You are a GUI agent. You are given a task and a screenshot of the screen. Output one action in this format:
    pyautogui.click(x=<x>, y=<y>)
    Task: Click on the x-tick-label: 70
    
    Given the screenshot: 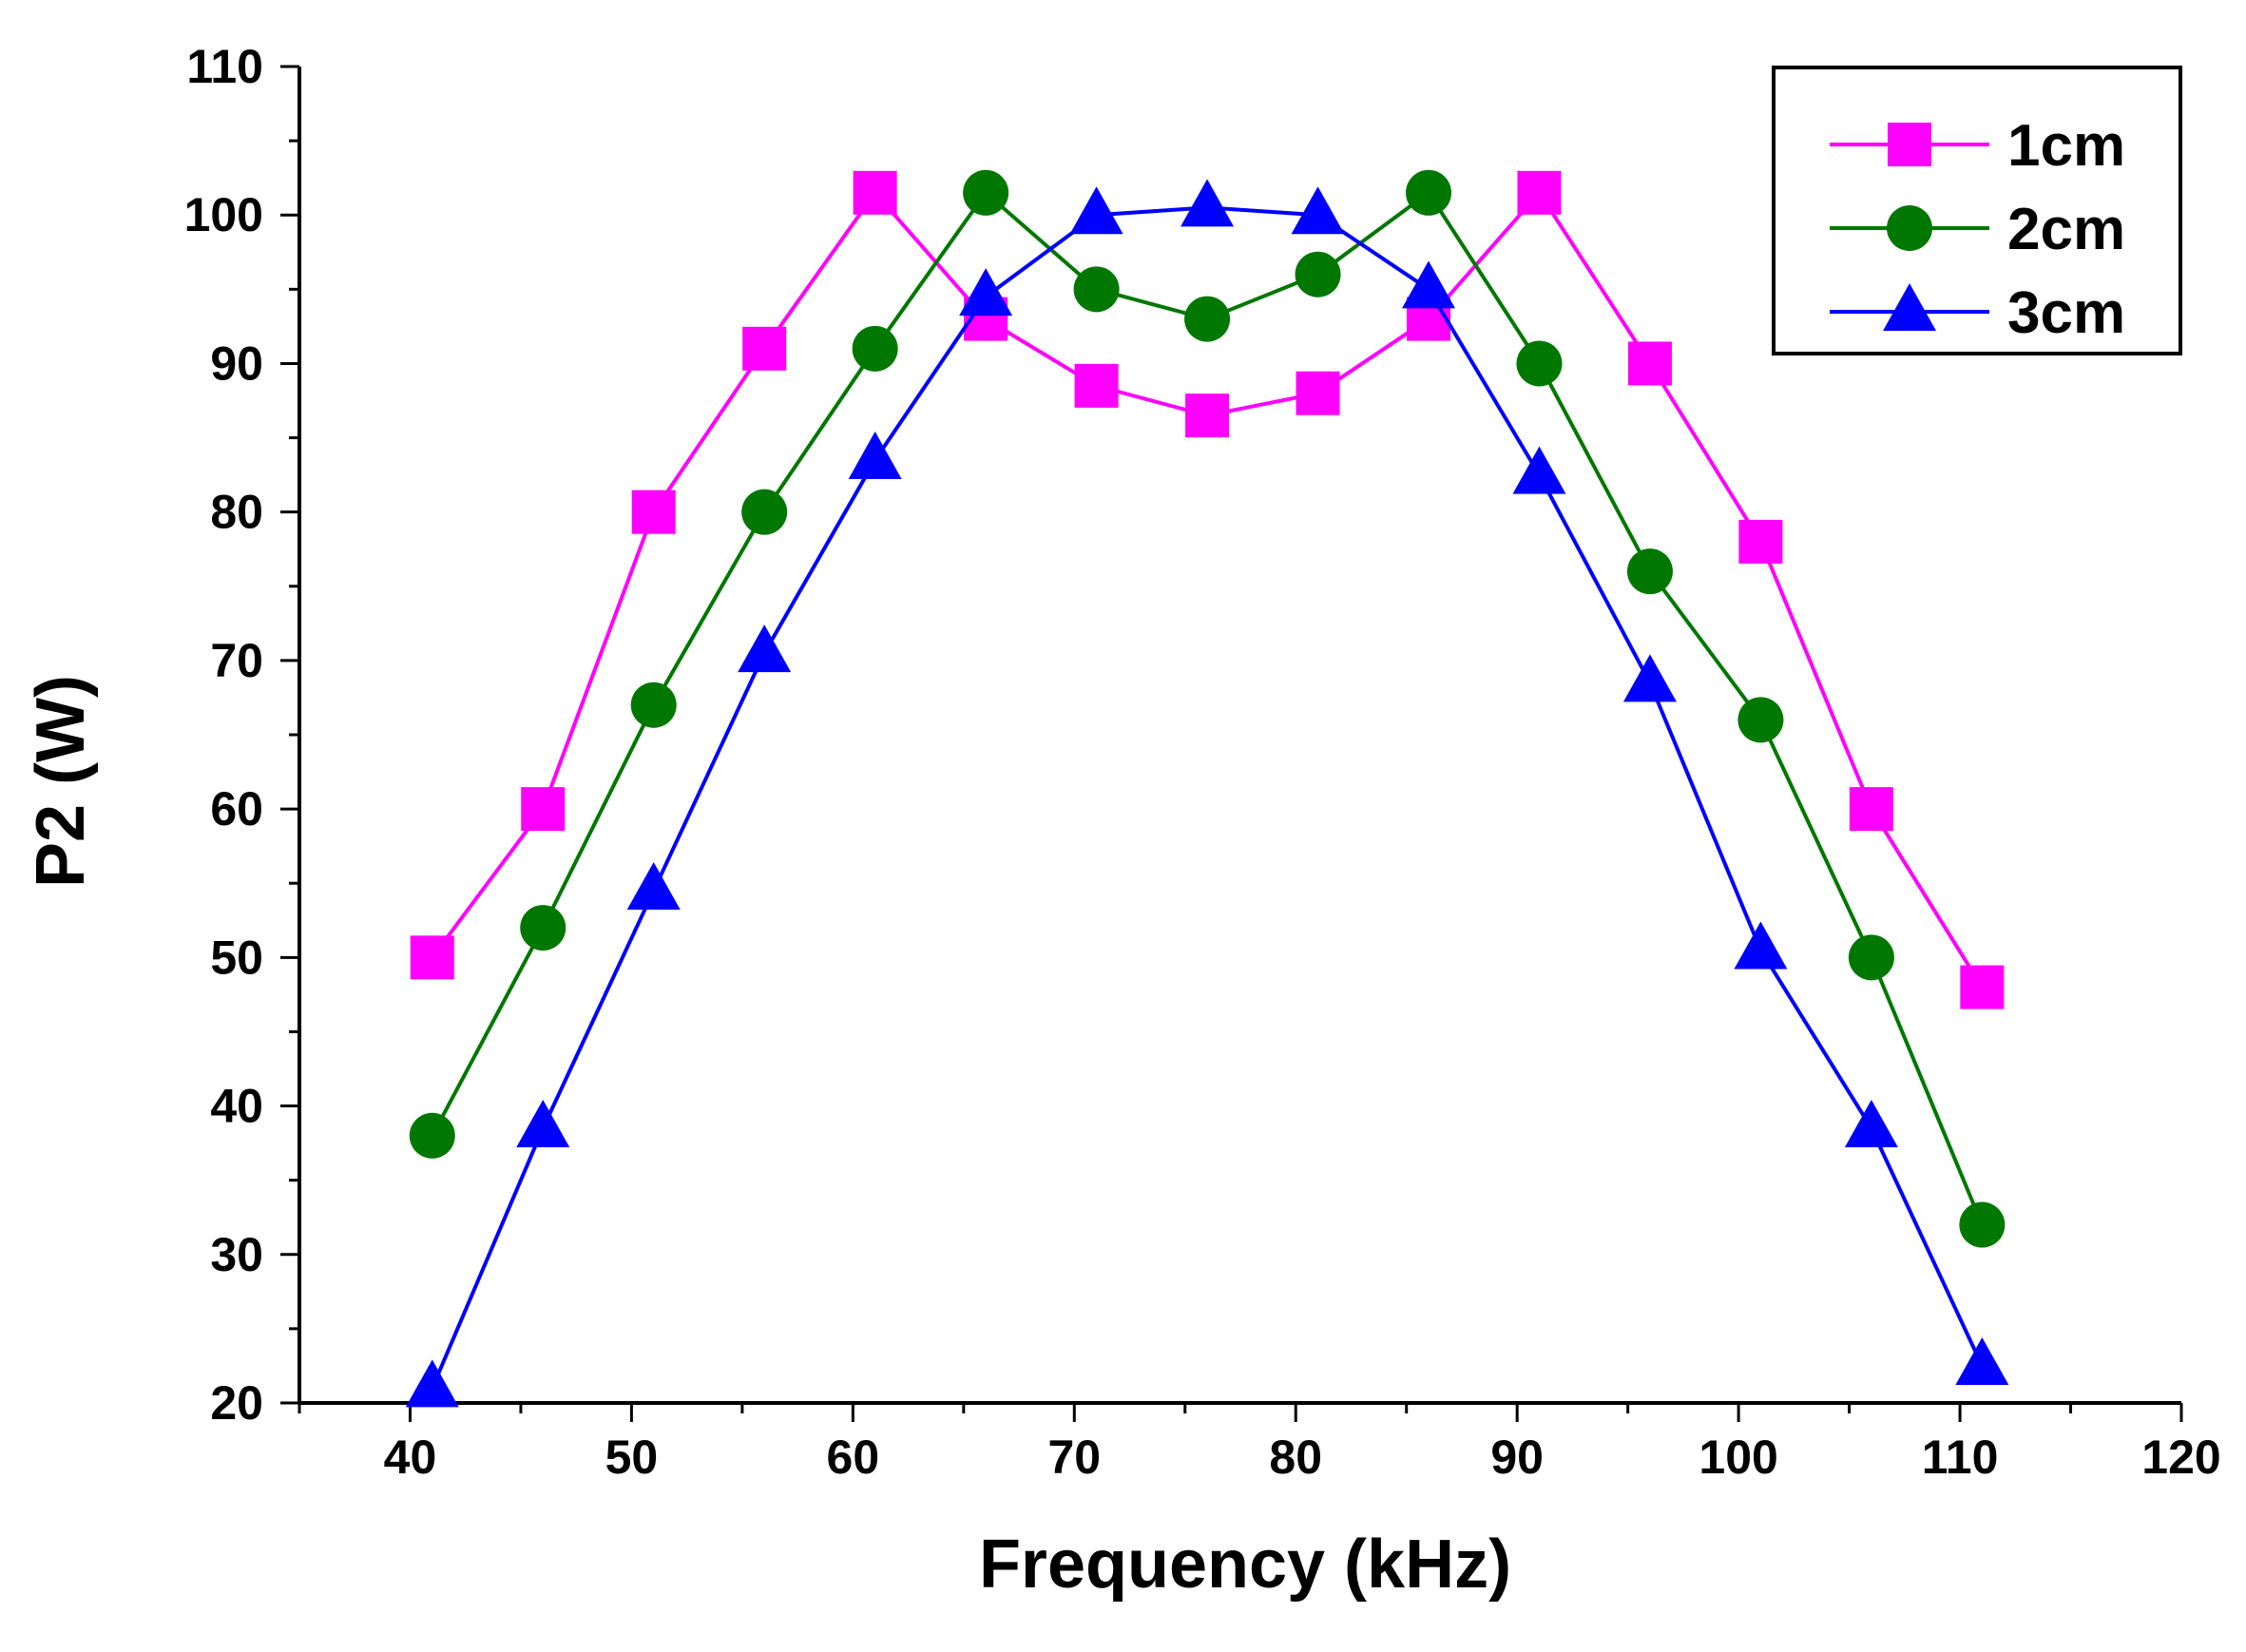 What is the action you would take?
    pyautogui.click(x=1074, y=1457)
    